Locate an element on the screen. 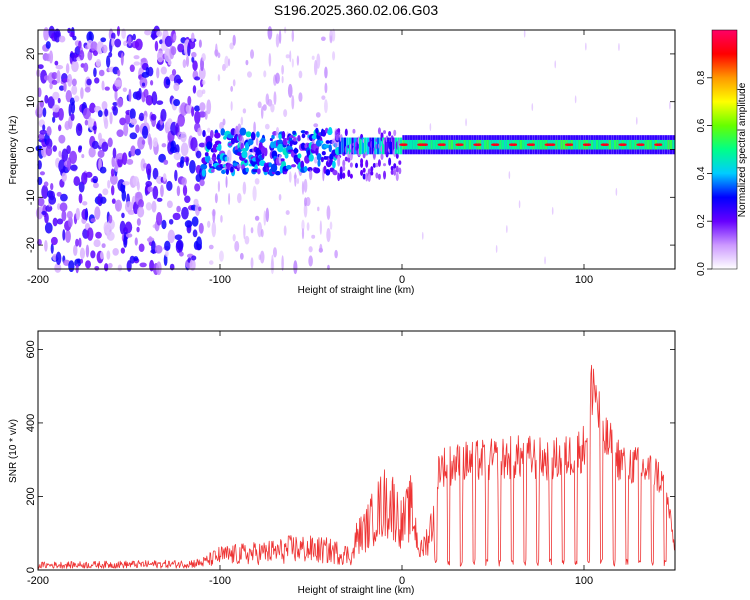  colorbar-tick-label: 0.0 is located at coordinates (701, 269).